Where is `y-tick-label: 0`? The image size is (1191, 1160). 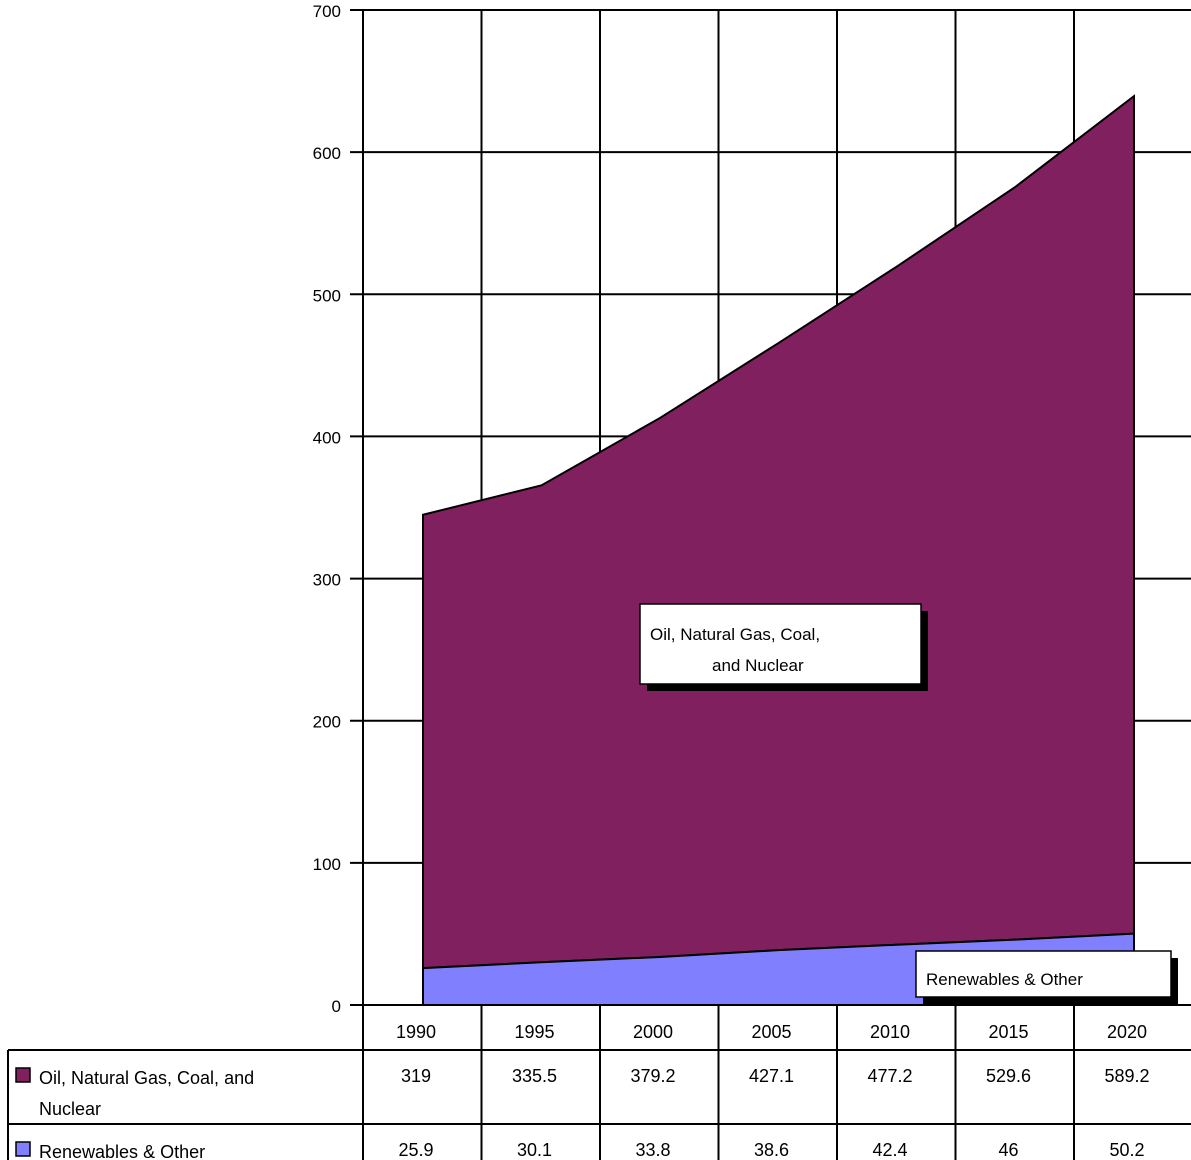
y-tick-label: 0 is located at coordinates (336, 1006).